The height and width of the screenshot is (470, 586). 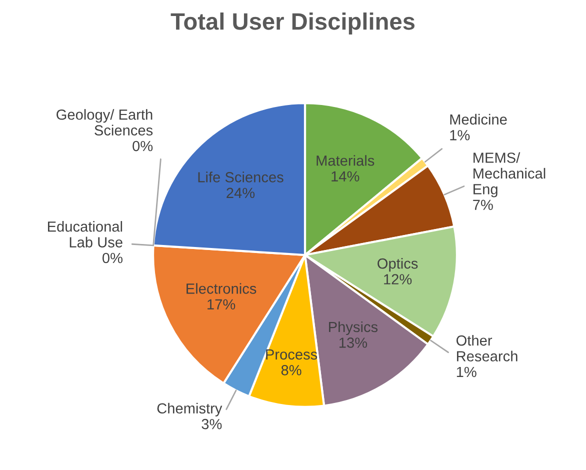 What do you see at coordinates (222, 304) in the screenshot?
I see `data-label: 17%` at bounding box center [222, 304].